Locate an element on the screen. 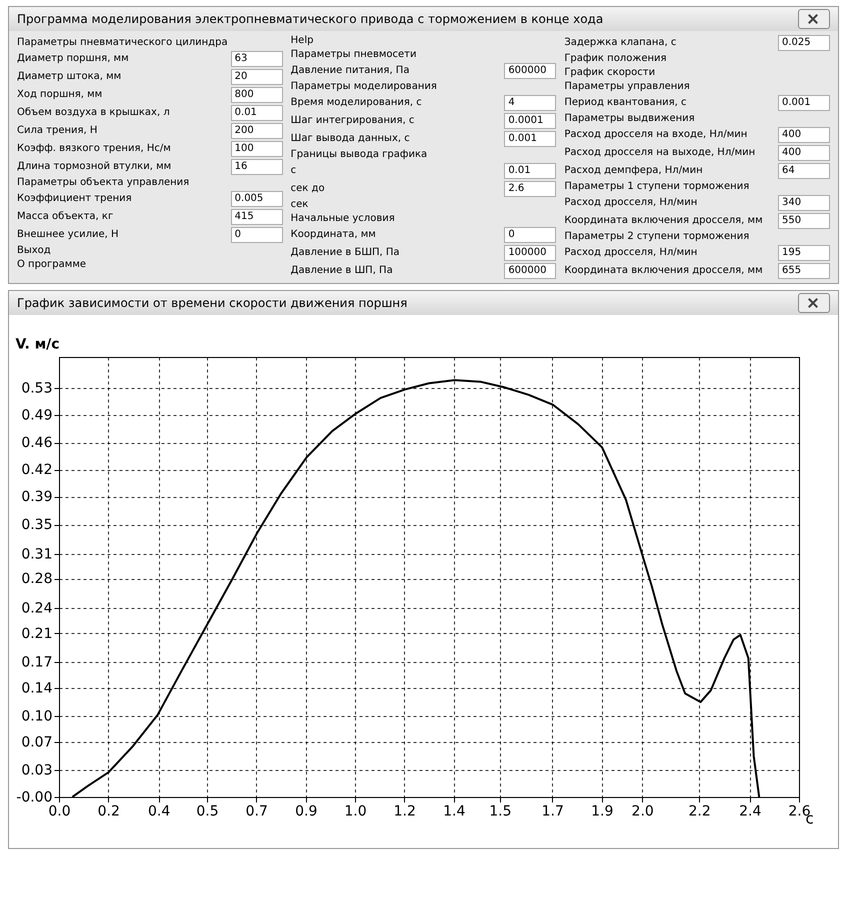 This screenshot has width=847, height=908. y-tick-label: 0.35 is located at coordinates (36, 525).